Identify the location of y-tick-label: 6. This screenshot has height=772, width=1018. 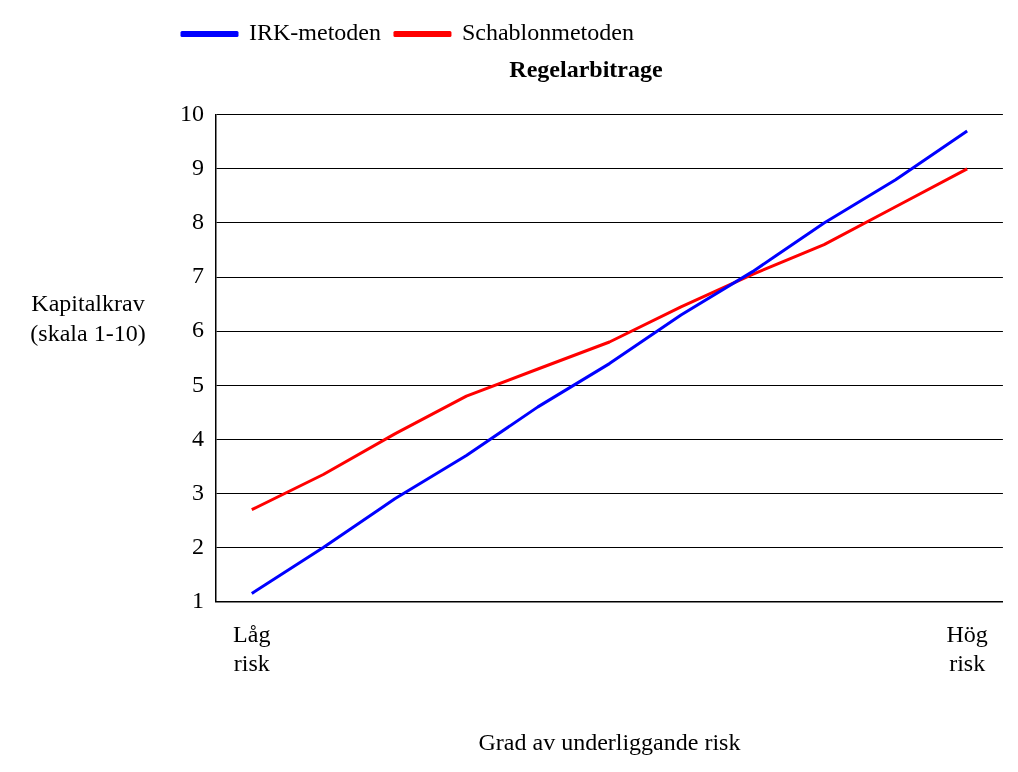
(198, 329).